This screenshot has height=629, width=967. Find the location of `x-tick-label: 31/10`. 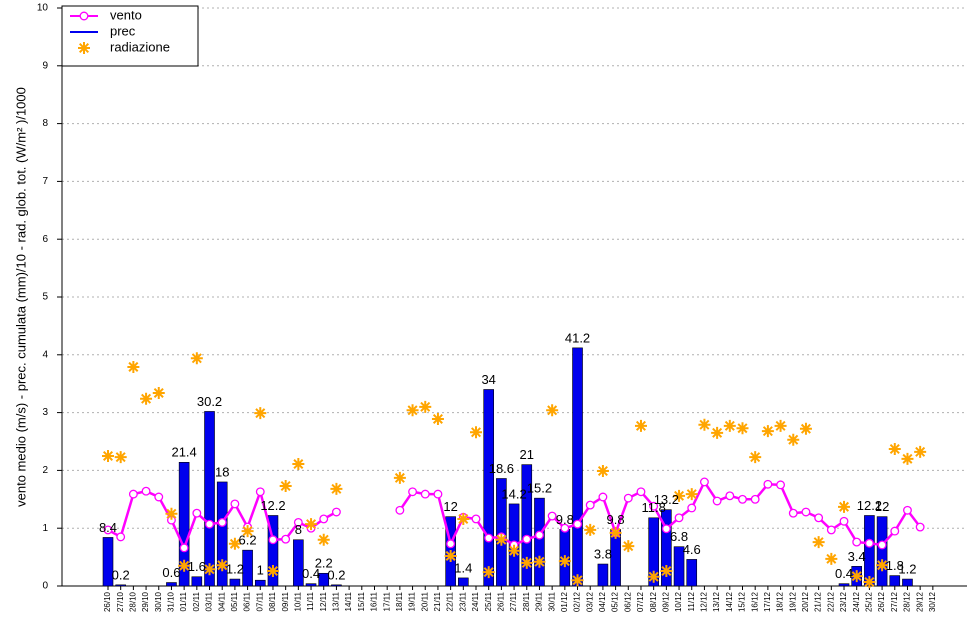

x-tick-label: 31/10 is located at coordinates (171, 601).